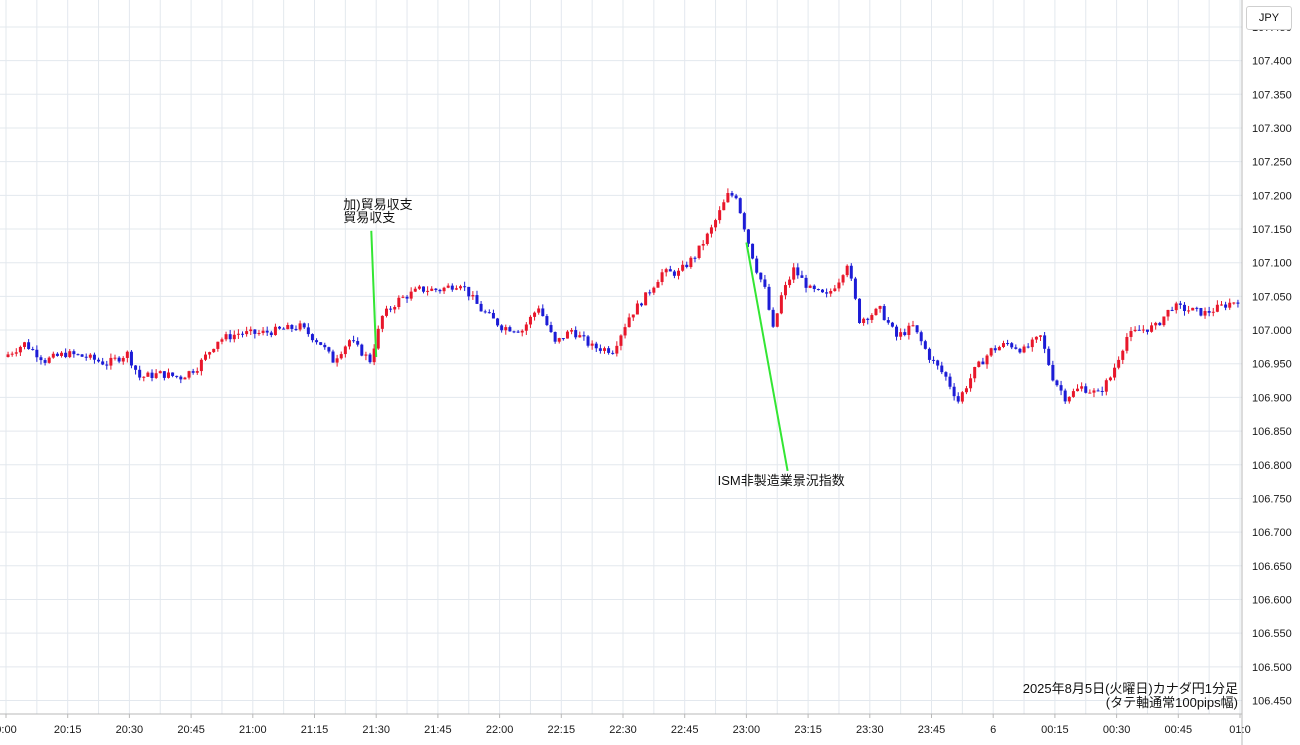  Describe the element at coordinates (1179, 730) in the screenshot. I see `time-tick-label: 00:45` at that location.